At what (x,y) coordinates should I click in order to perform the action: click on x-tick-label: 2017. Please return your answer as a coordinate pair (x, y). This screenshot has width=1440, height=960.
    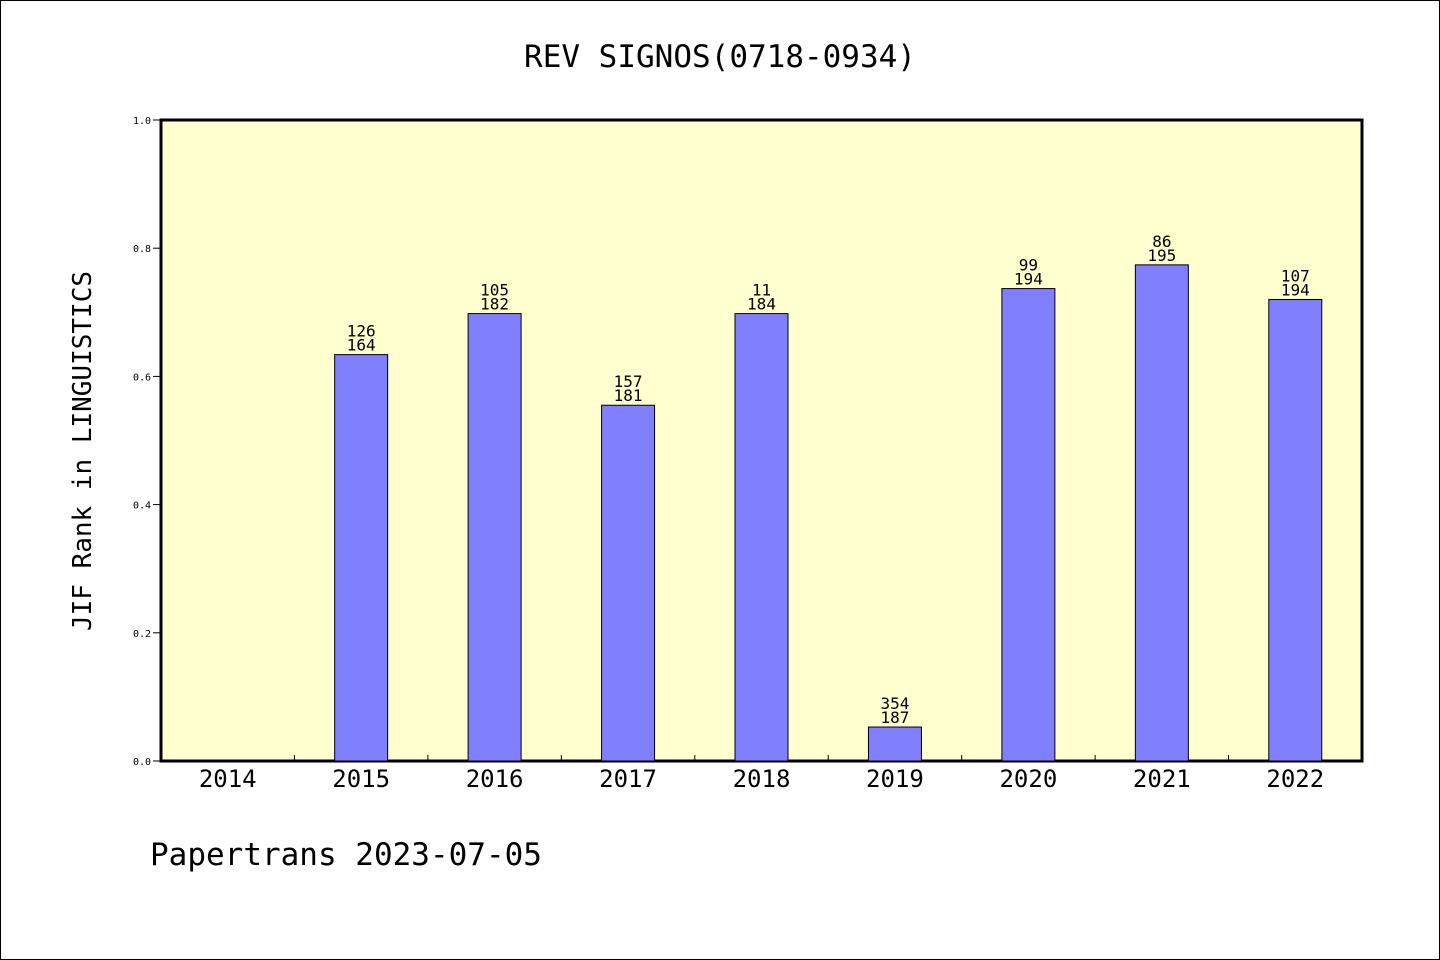
    Looking at the image, I should click on (628, 779).